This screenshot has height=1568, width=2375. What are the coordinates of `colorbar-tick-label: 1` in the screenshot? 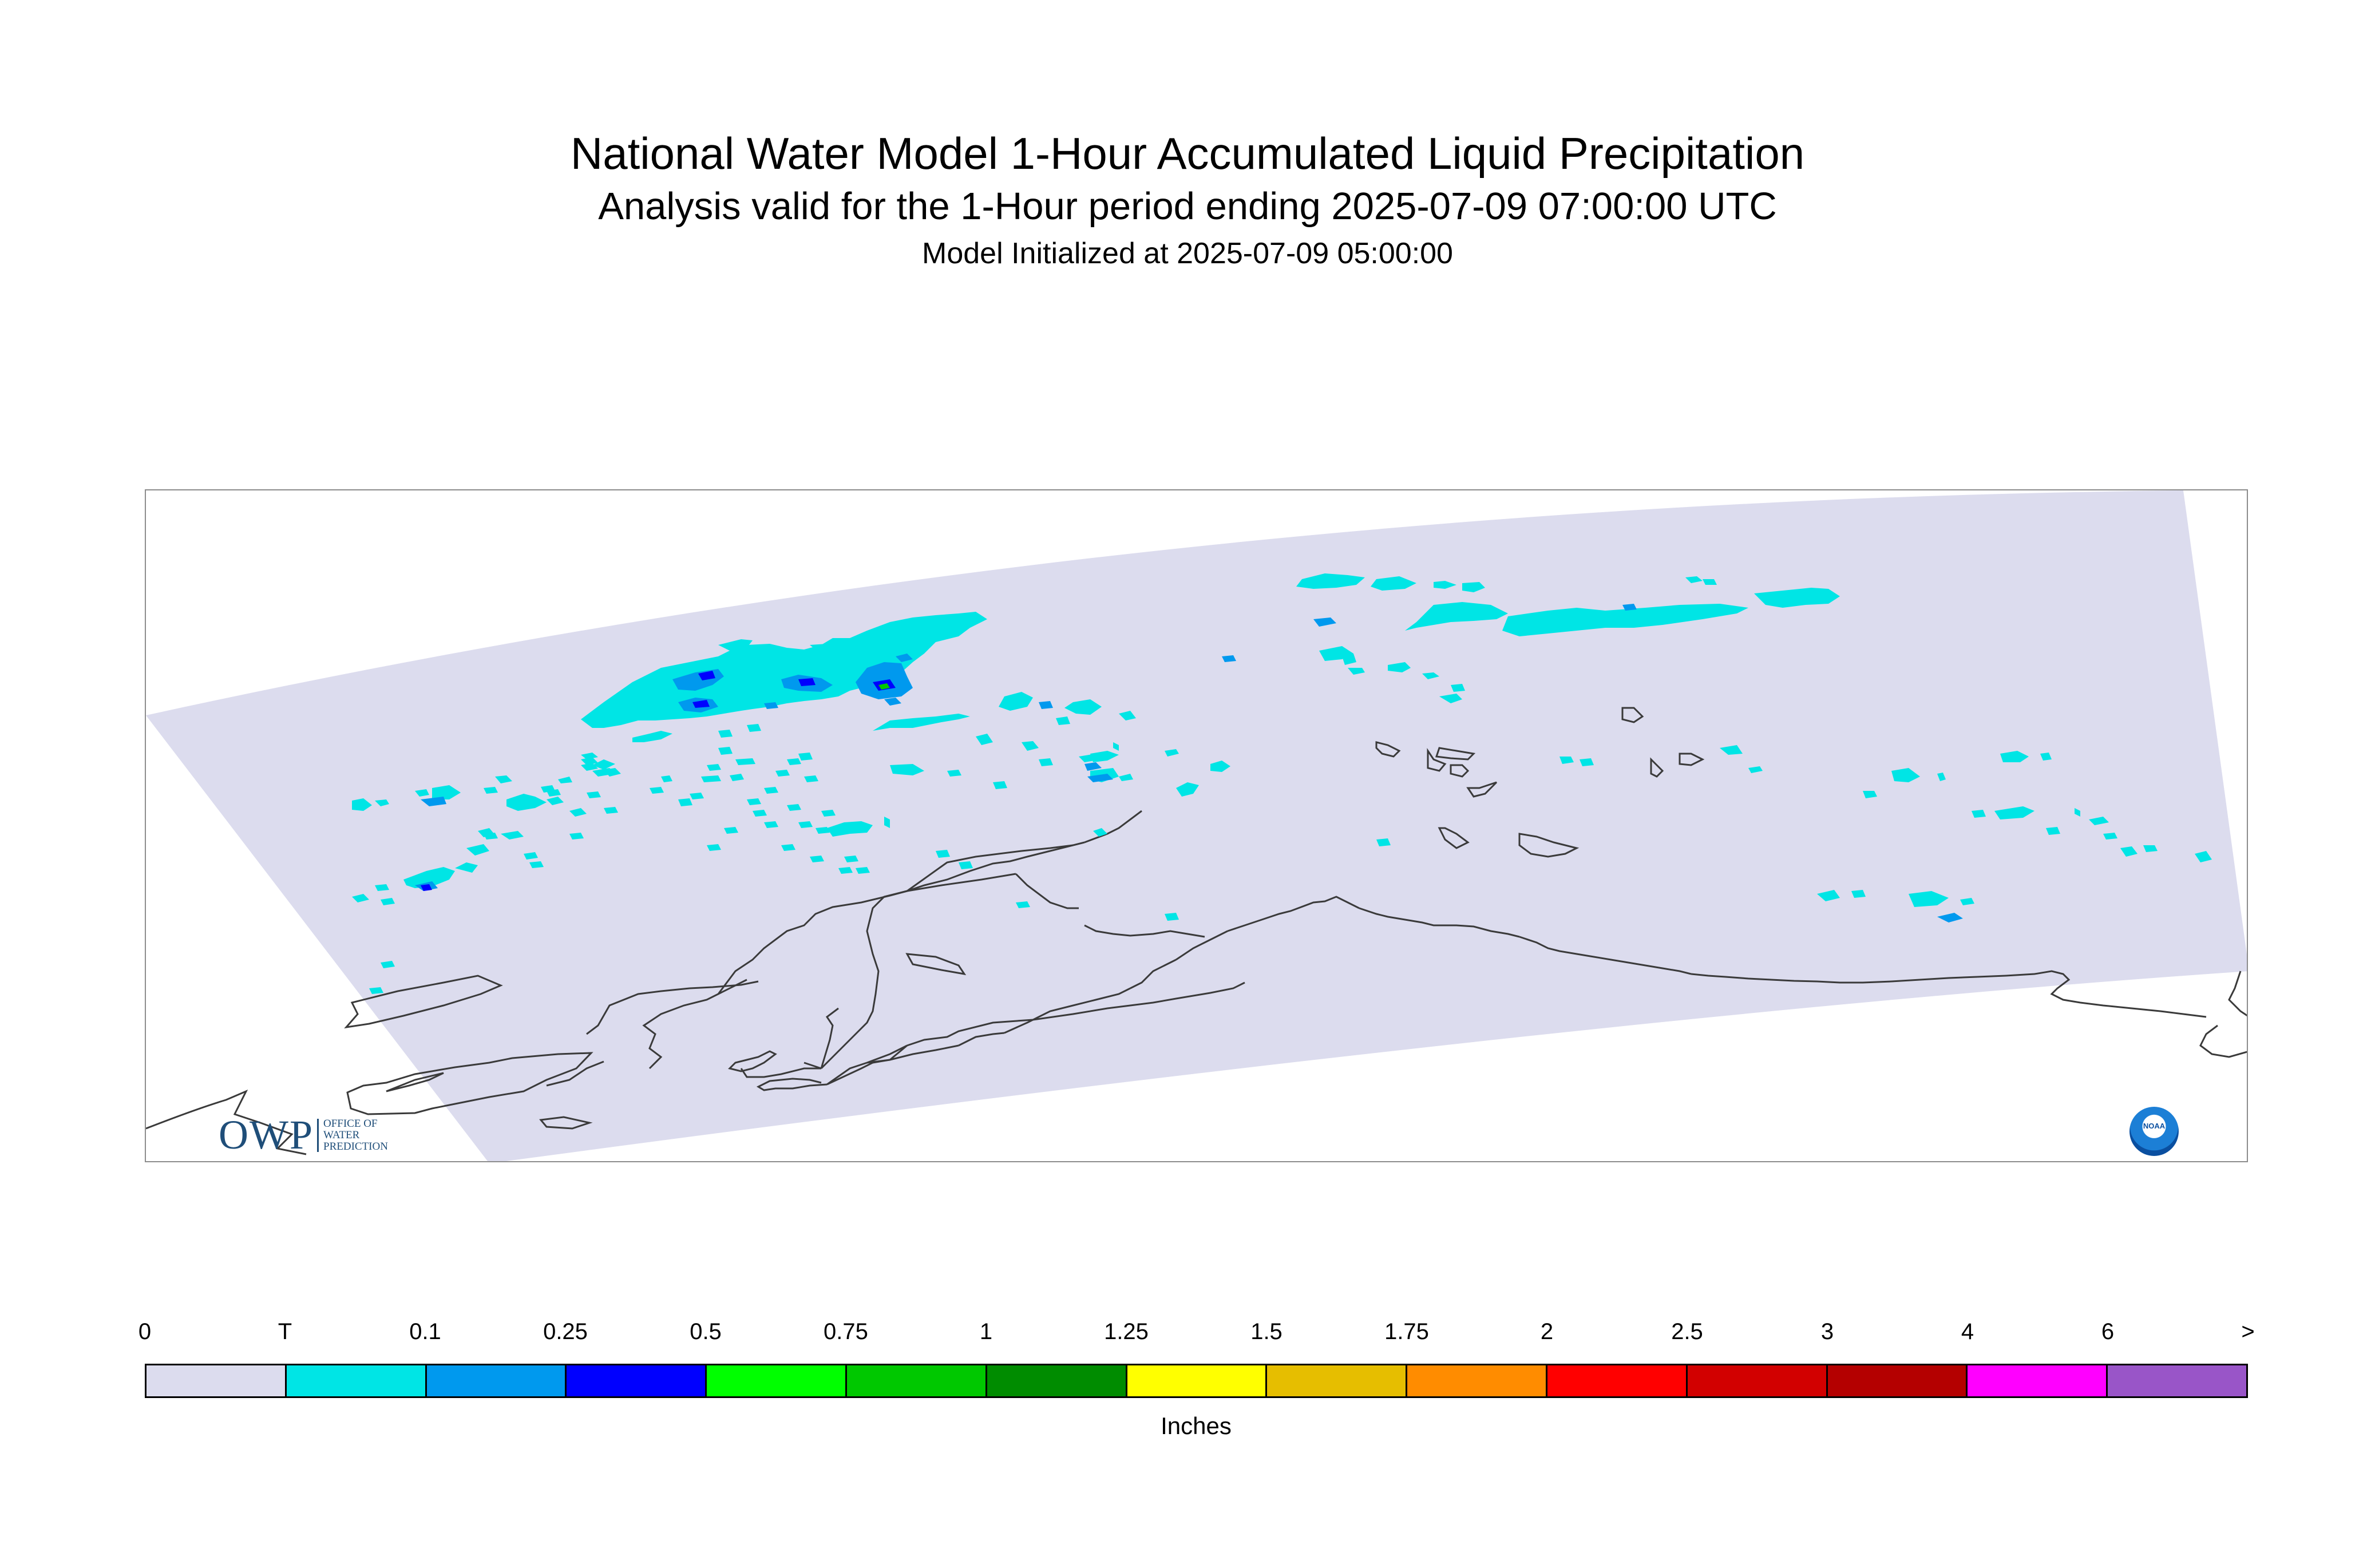 It's located at (986, 1331).